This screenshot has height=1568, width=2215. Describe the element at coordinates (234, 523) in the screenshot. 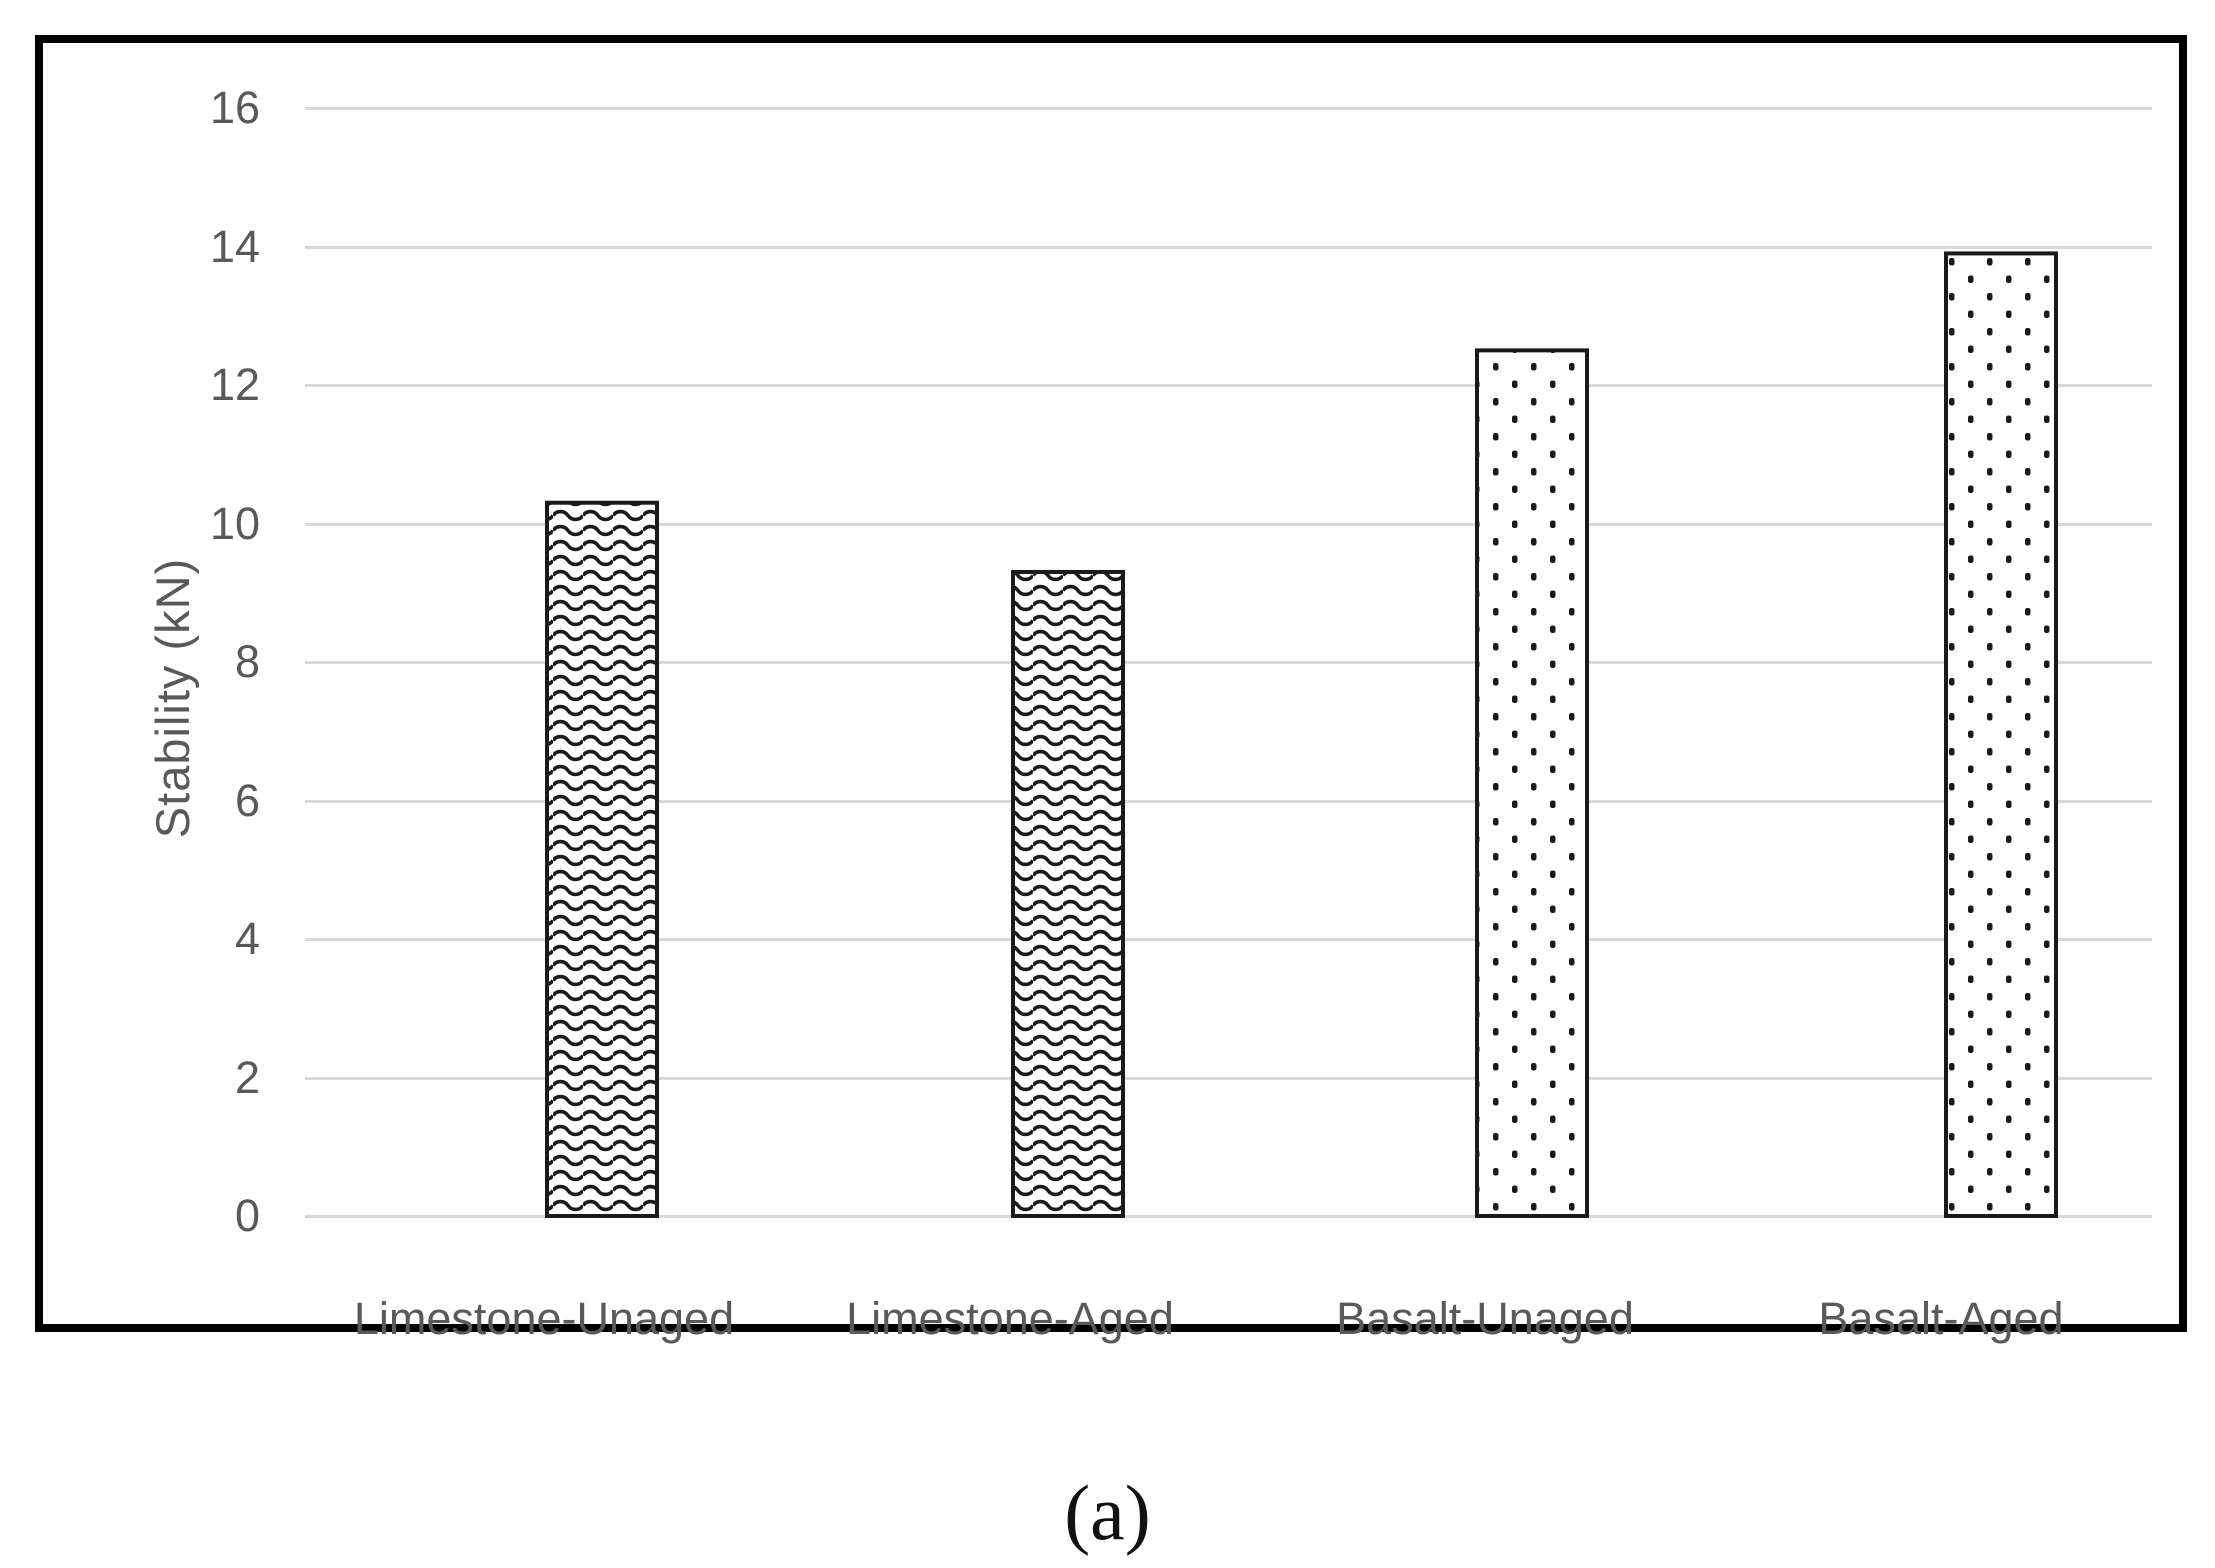

I see `y-tick-label: 10` at that location.